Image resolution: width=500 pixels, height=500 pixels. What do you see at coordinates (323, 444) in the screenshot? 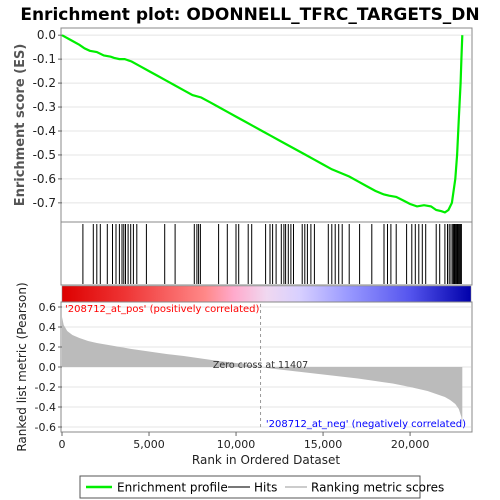
I see `x-tick-label: 15,000` at bounding box center [323, 444].